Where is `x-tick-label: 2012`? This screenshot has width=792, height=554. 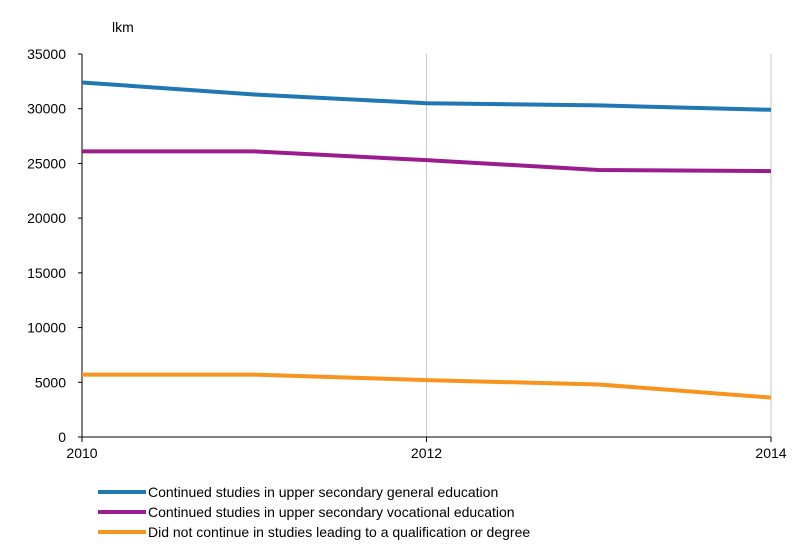
x-tick-label: 2012 is located at coordinates (426, 453).